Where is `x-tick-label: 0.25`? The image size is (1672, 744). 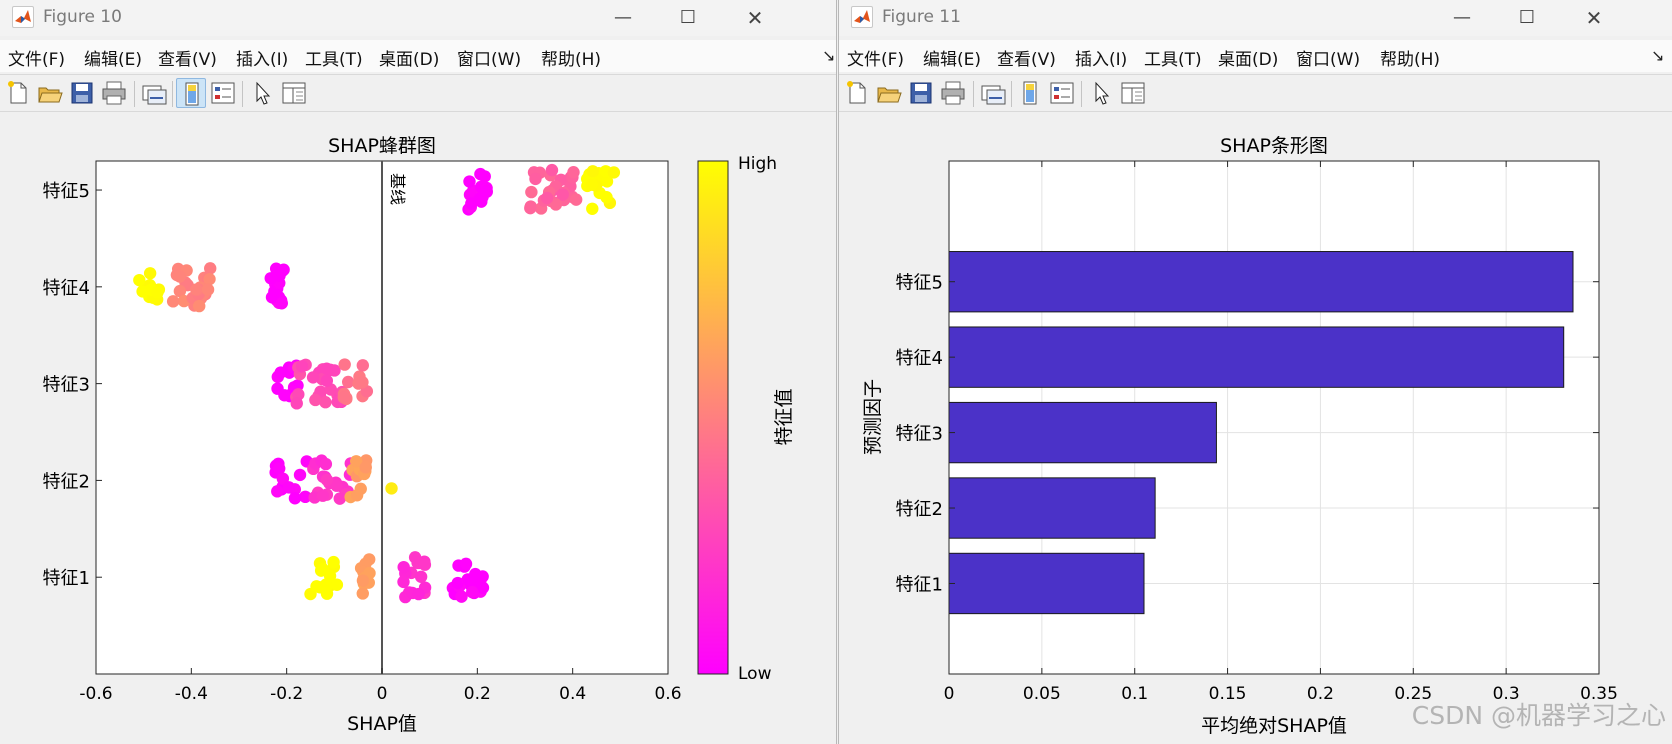
x-tick-label: 0.25 is located at coordinates (1413, 694).